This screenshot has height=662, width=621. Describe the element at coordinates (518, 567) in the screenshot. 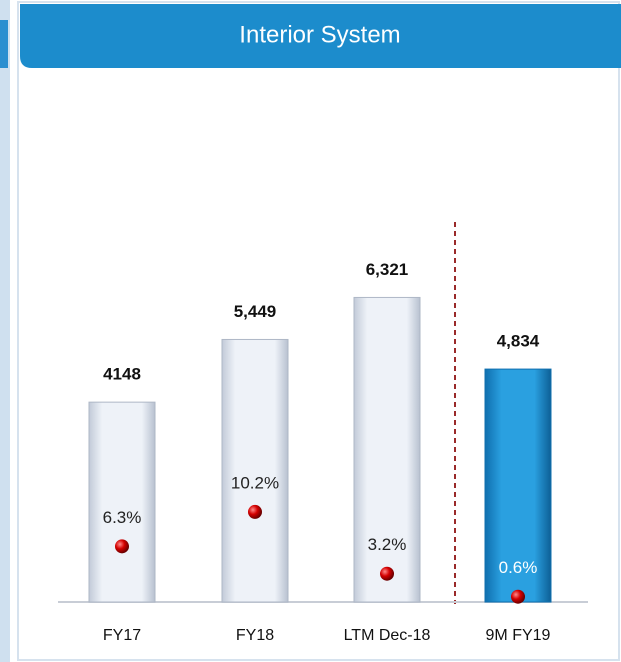

I see `margin-label: 0.6%` at that location.